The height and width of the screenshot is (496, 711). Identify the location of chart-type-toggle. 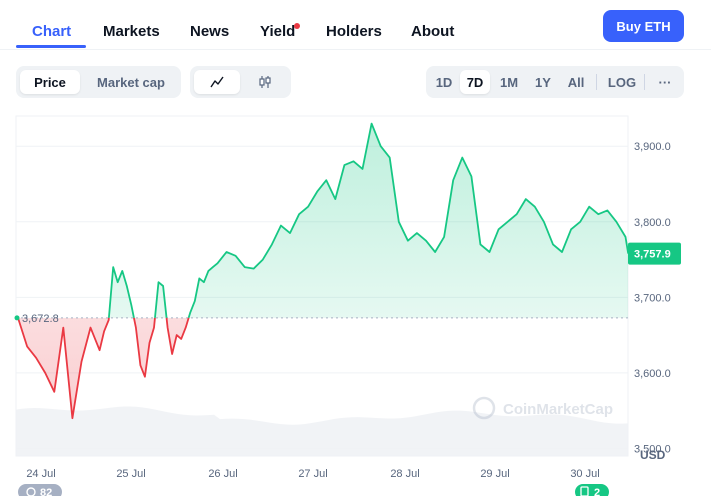
(240, 82).